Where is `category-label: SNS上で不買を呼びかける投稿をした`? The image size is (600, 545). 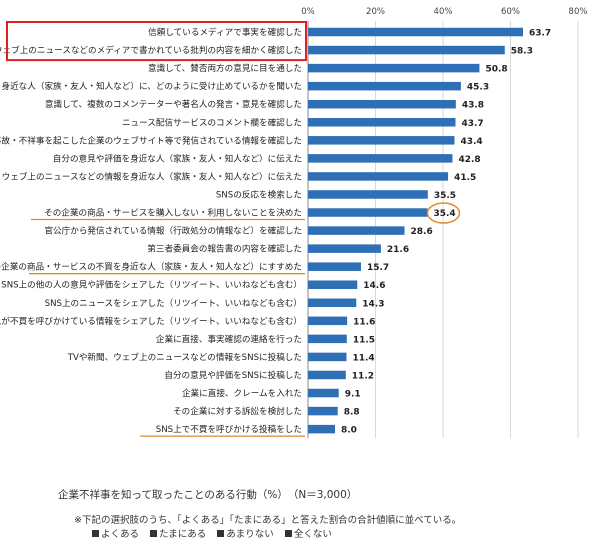
category-label: SNS上で不買を呼びかける投稿をした is located at coordinates (229, 429).